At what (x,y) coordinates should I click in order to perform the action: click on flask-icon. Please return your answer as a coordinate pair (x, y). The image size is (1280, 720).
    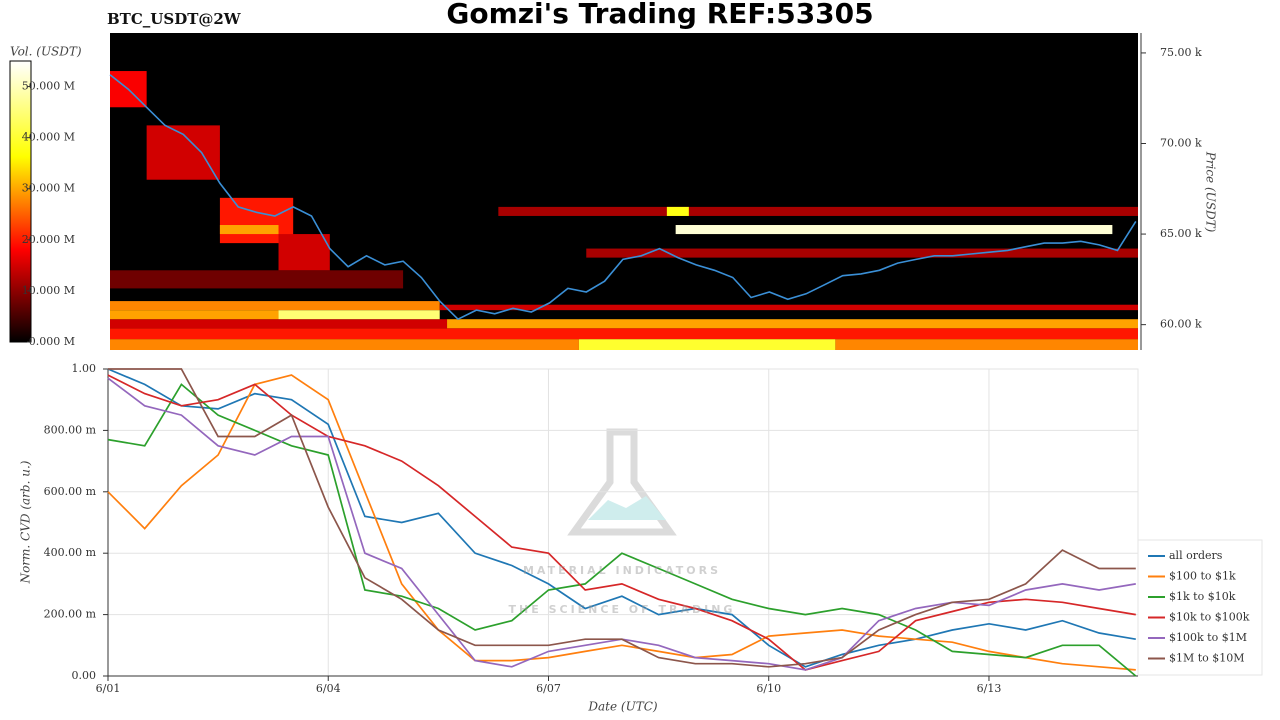
    Looking at the image, I should click on (622, 482).